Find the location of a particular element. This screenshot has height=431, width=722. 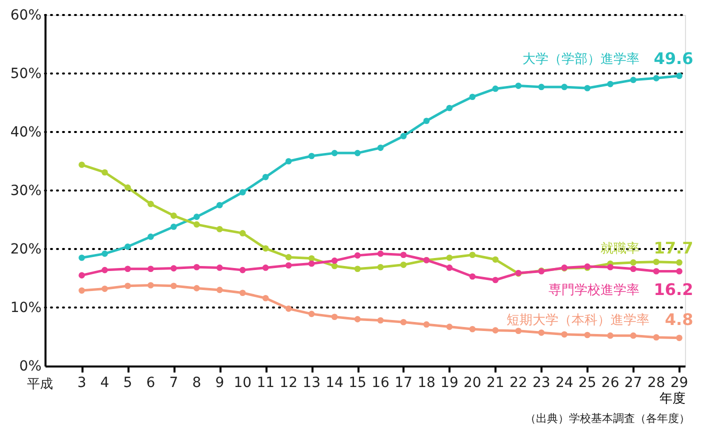

x-tick-label: 5 is located at coordinates (127, 383).